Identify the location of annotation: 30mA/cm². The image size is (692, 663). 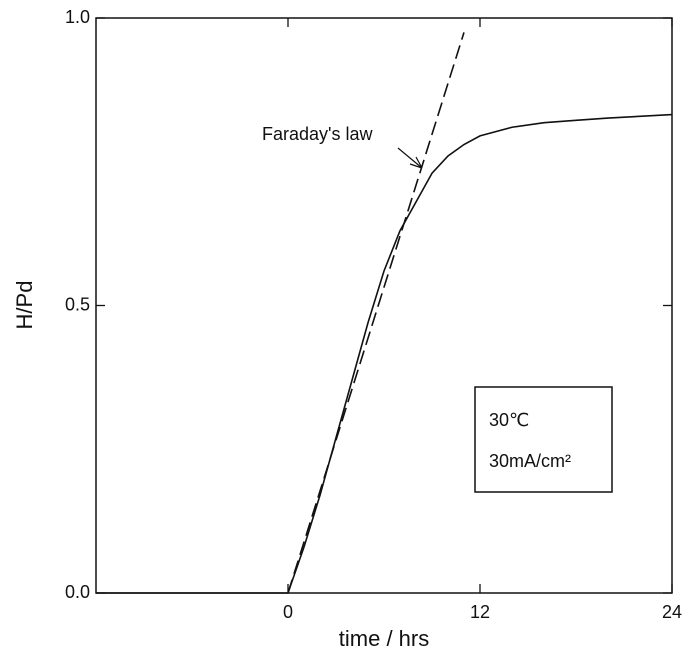
(530, 461).